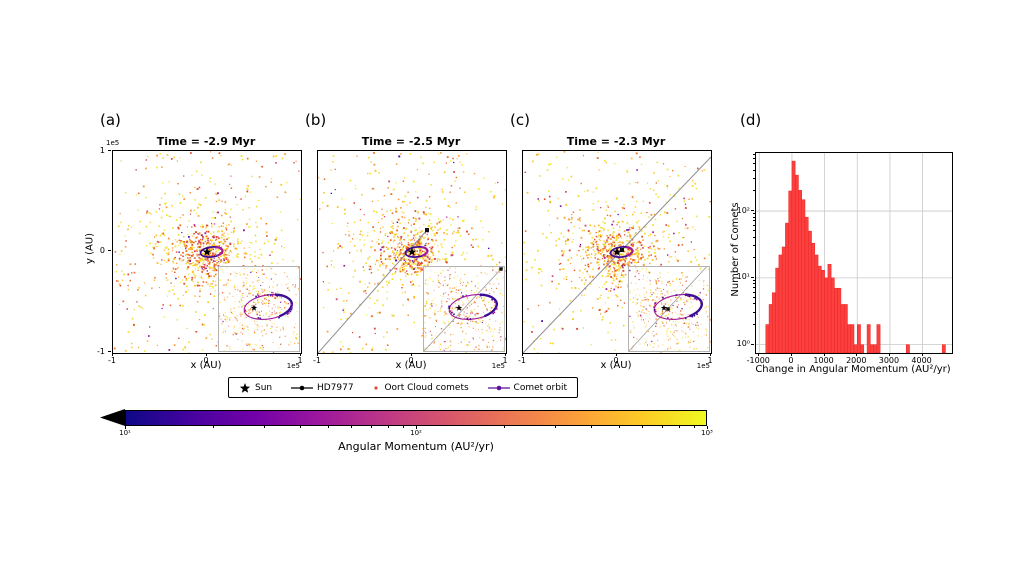 The image size is (1024, 576). Describe the element at coordinates (616, 360) in the screenshot. I see `panel-c-xtick-label: 0` at that location.